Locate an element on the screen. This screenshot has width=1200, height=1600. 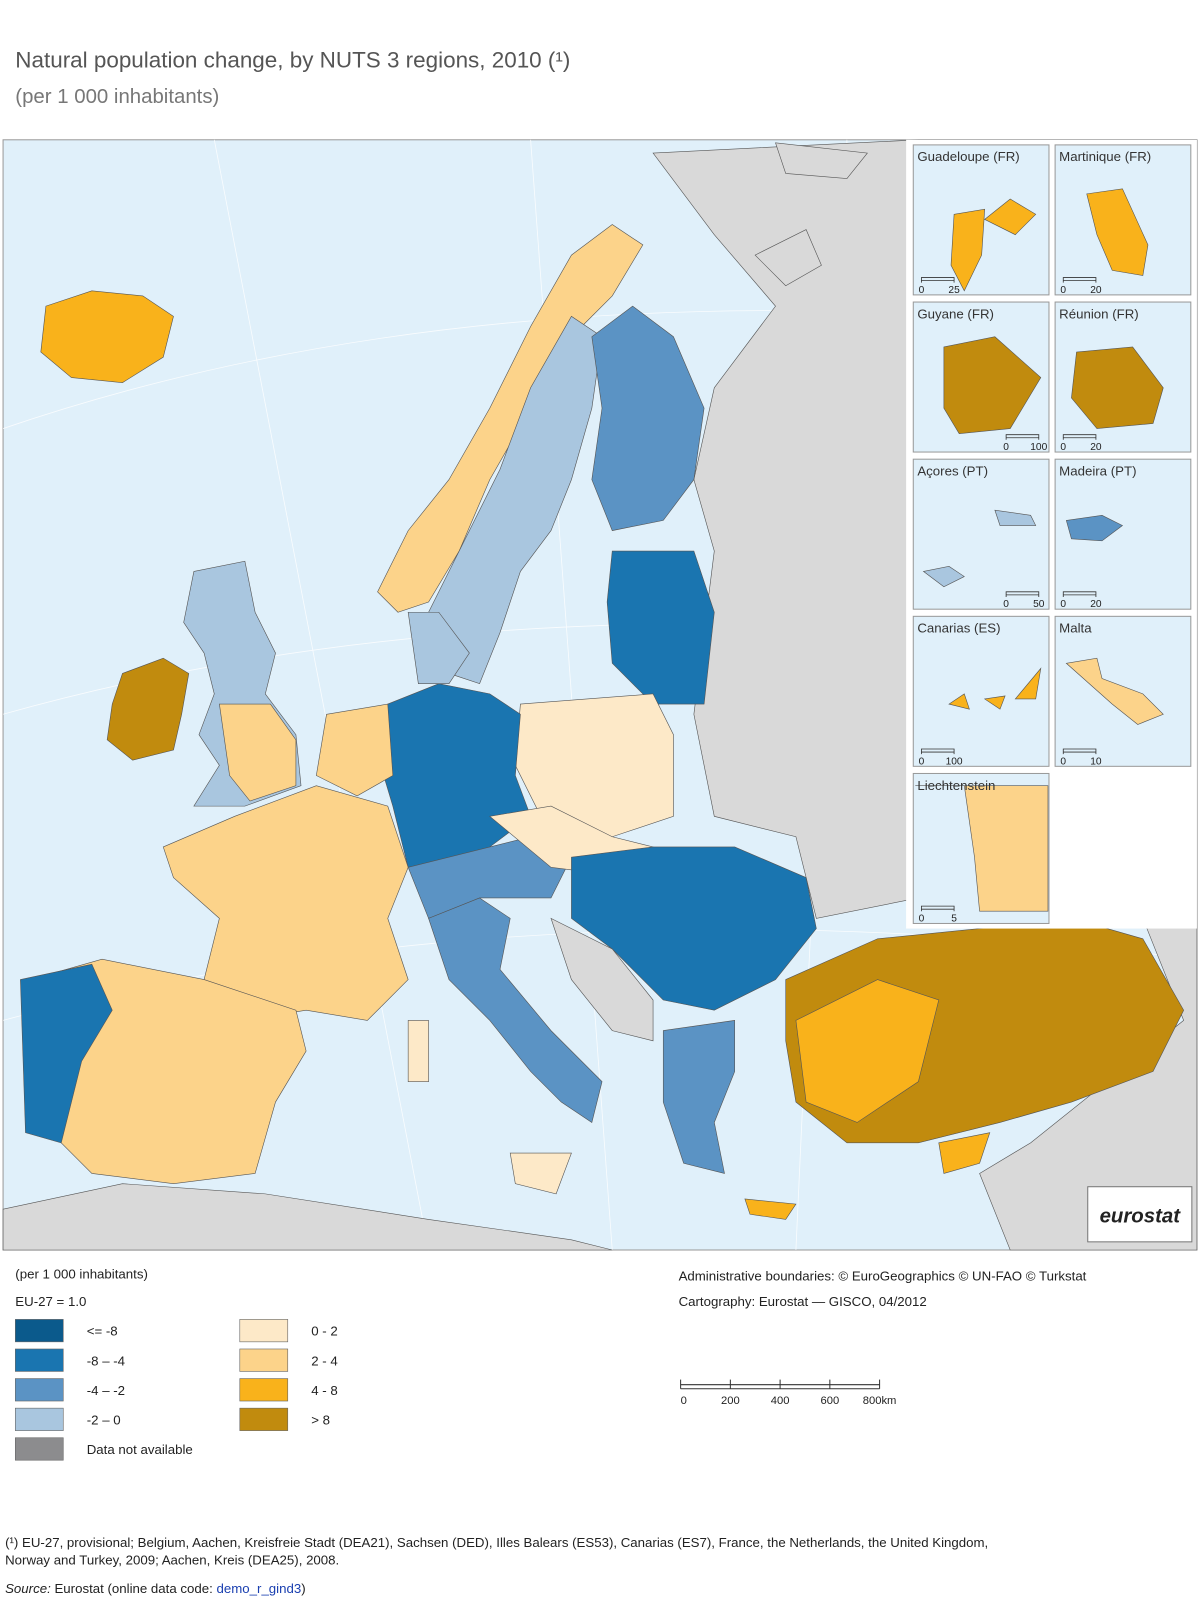
greece is located at coordinates (698, 1097).